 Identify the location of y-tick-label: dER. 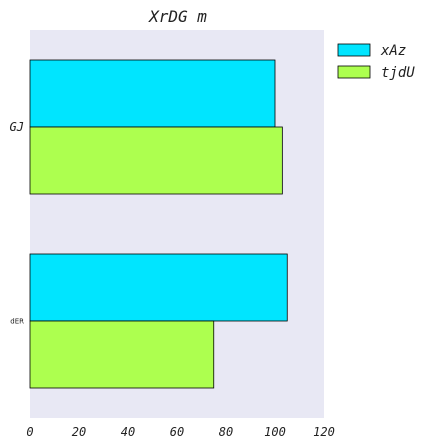
(17, 322).